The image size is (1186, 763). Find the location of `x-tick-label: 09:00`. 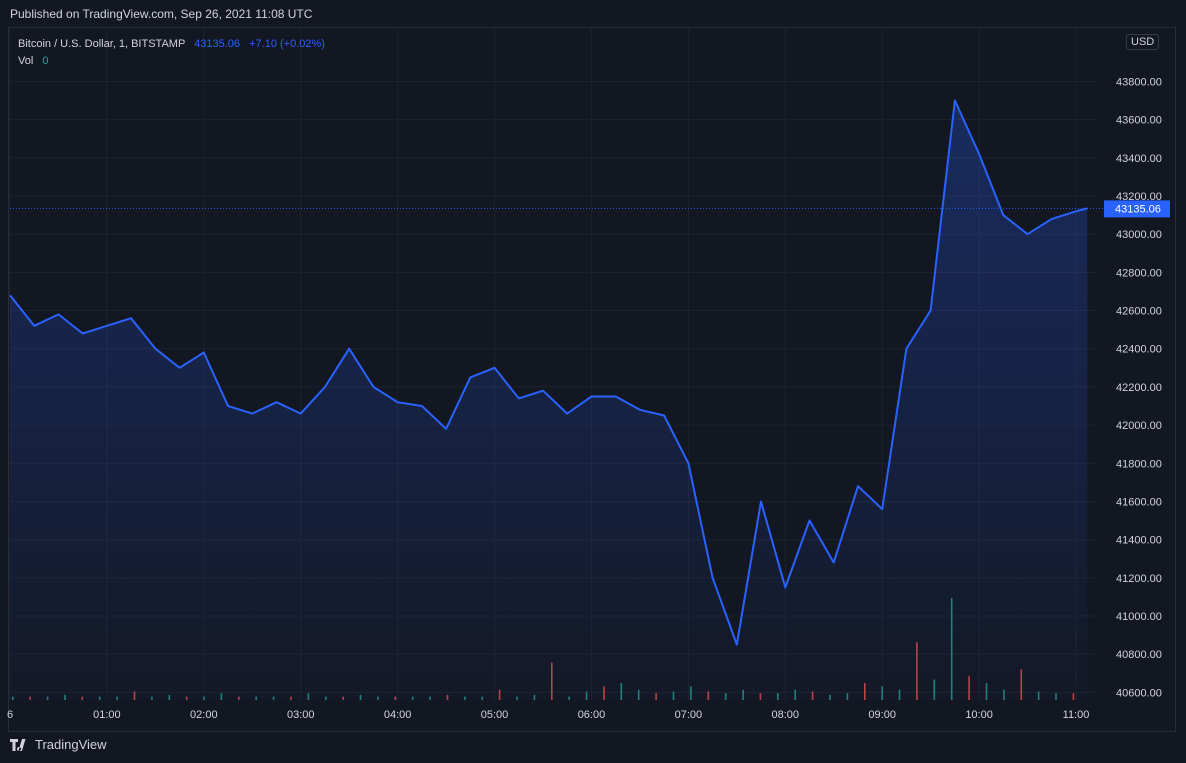

x-tick-label: 09:00 is located at coordinates (882, 715).